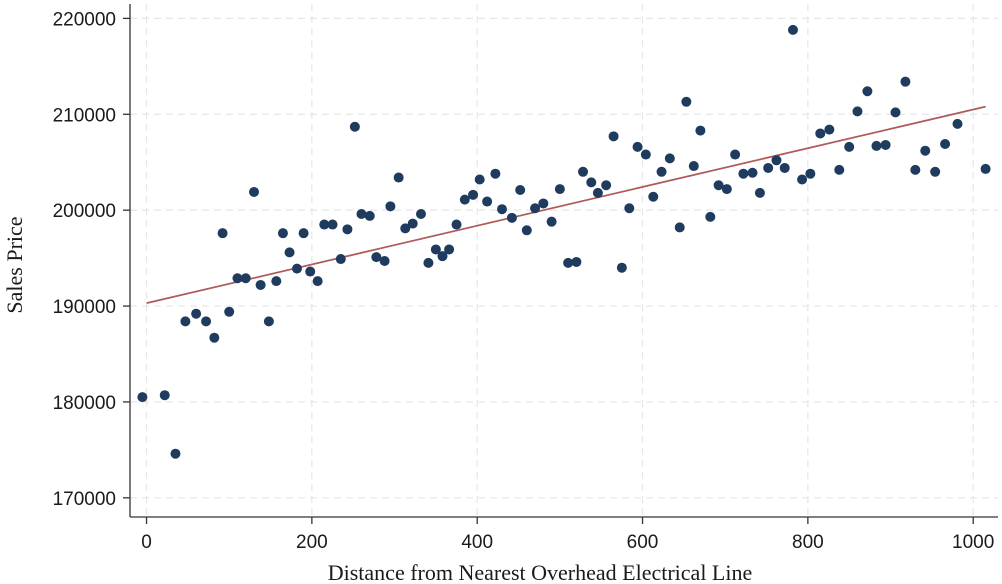  I want to click on y-tick-label: 200000, so click(84, 211).